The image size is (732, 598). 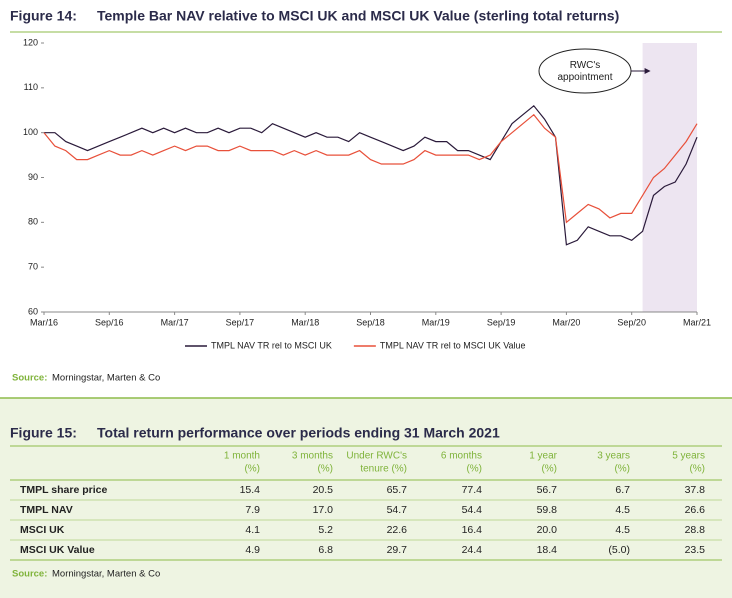 I want to click on column-header: Under RWC's, so click(x=376, y=456).